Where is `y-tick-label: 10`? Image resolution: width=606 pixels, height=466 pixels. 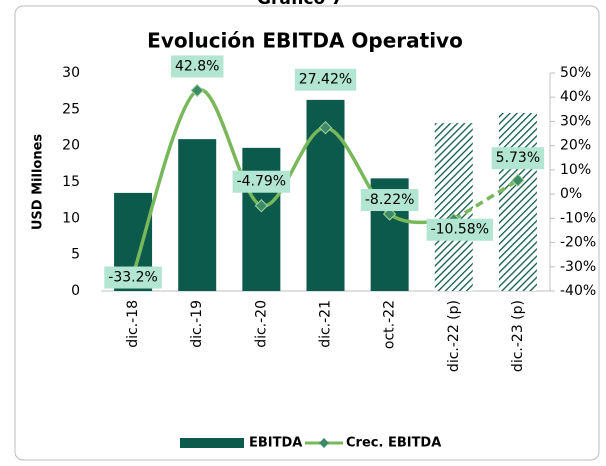
y-tick-label: 10 is located at coordinates (71, 218).